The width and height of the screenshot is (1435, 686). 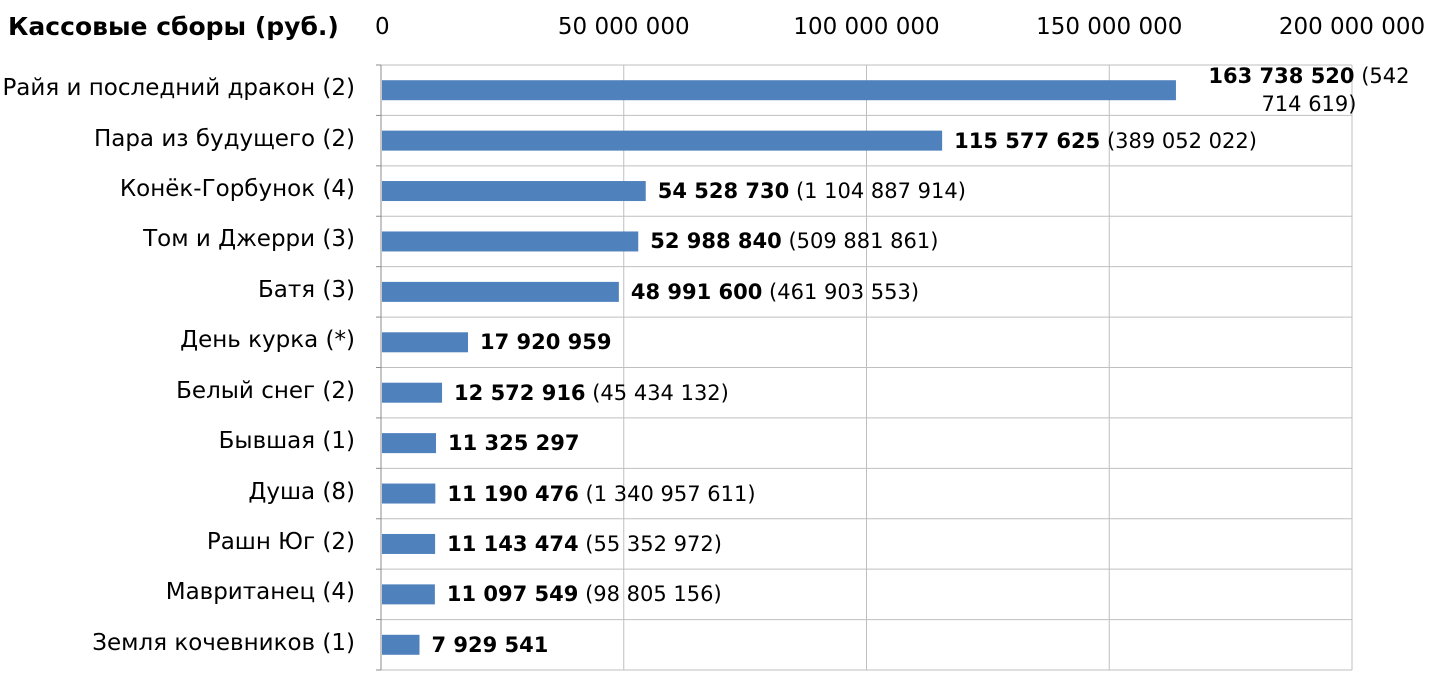 I want to click on value-label: 11 325 297, so click(x=513, y=443).